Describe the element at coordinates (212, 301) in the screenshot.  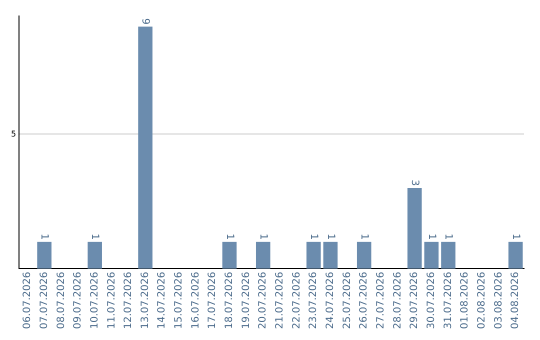
I see `x-tick-label: 17.07.2026` at that location.